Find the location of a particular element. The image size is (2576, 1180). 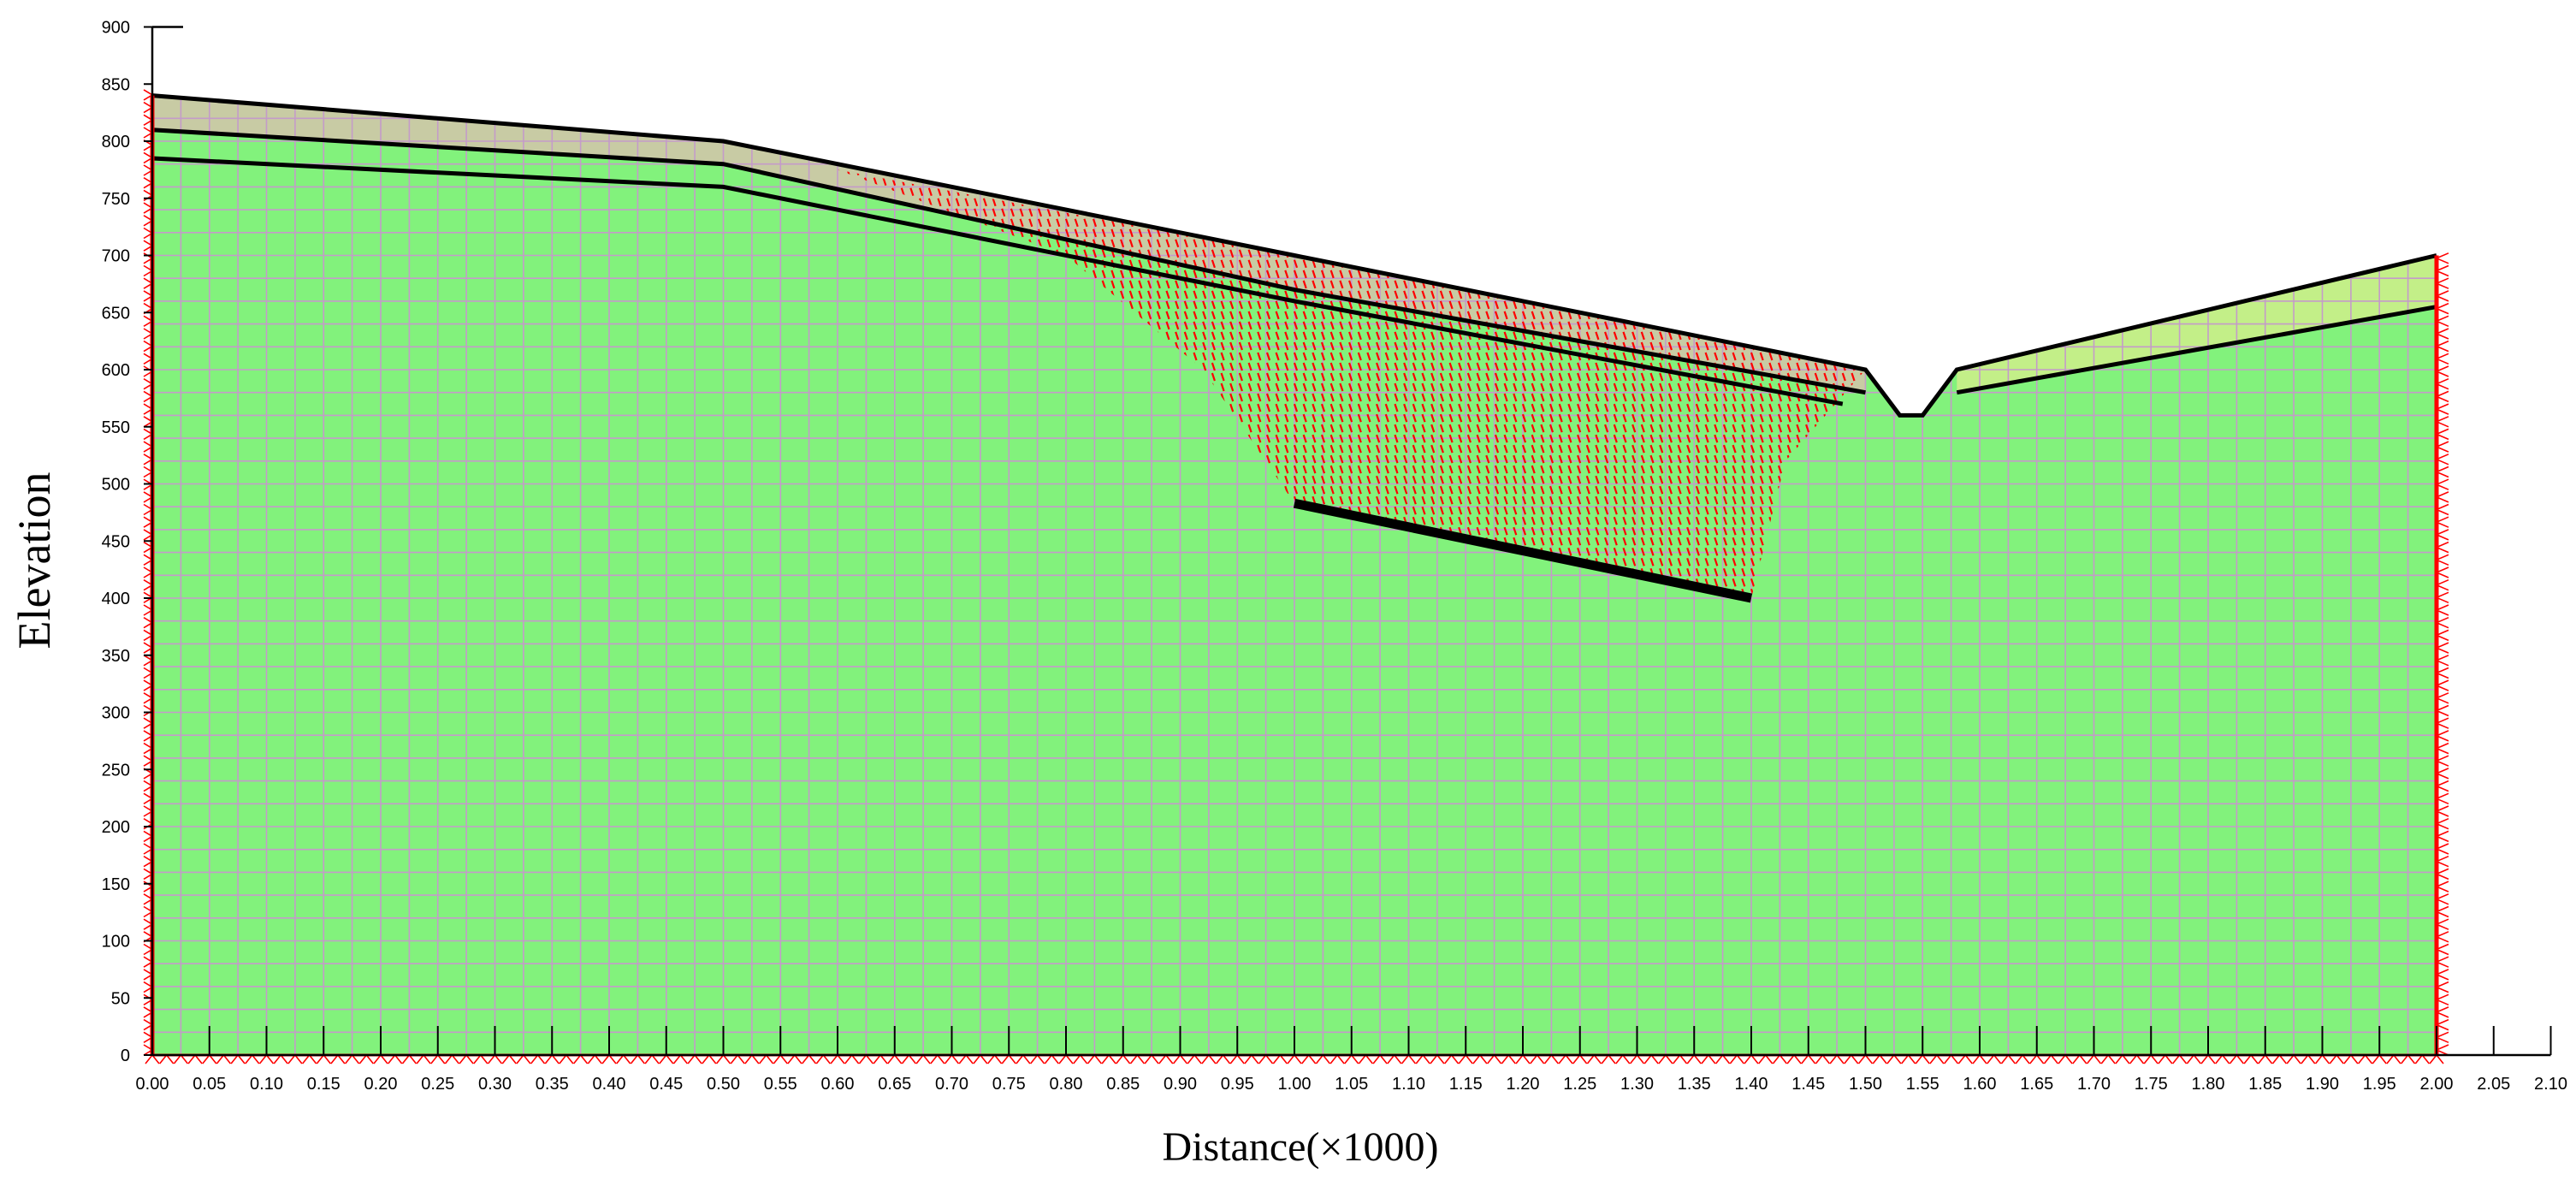

y-tick-label: 250 is located at coordinates (116, 770).